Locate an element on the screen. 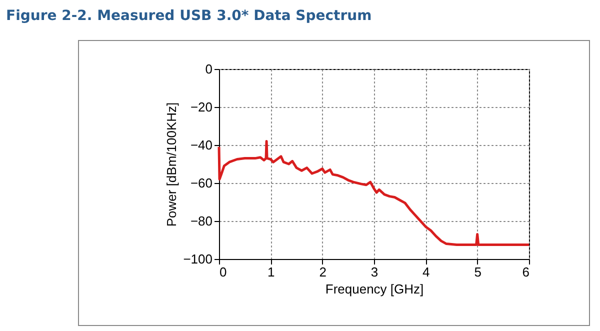 The width and height of the screenshot is (600, 331). x-tick-label: 0 is located at coordinates (223, 272).